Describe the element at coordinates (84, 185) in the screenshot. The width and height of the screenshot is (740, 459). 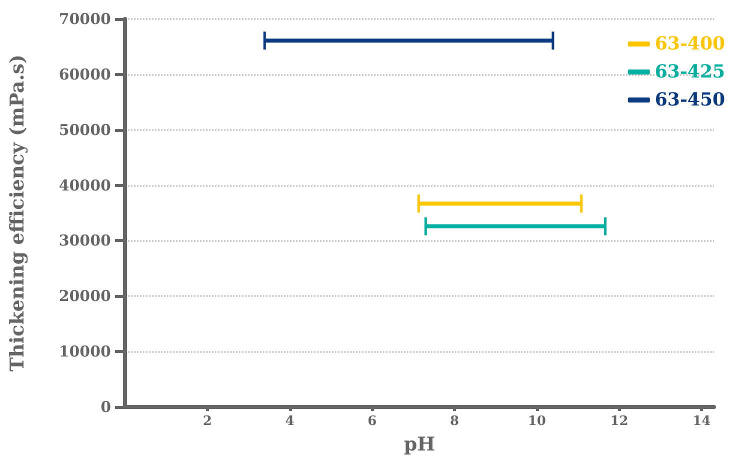
I see `y-tick-label: 40000` at that location.